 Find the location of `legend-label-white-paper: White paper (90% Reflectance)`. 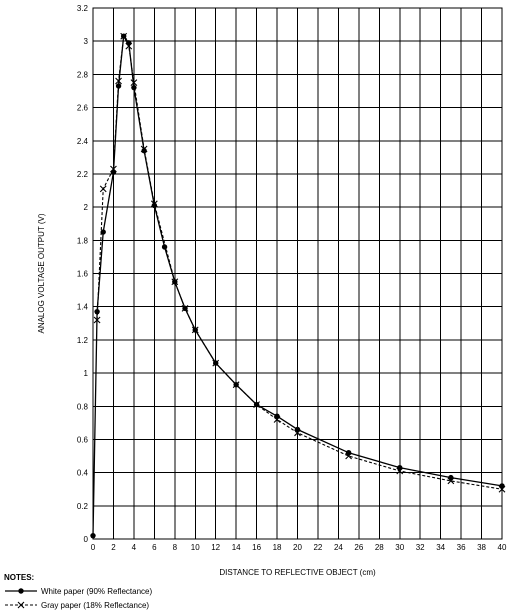

legend-label-white-paper: White paper (90% Reflectance) is located at coordinates (97, 591).